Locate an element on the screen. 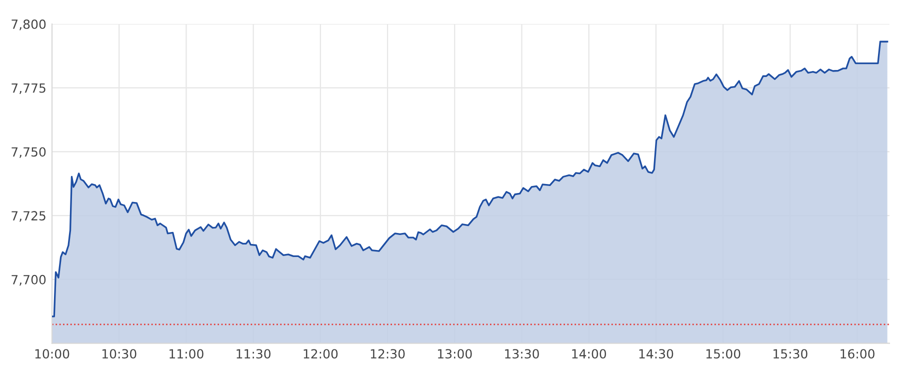 The width and height of the screenshot is (900, 375). x-tick-label: 11:30 is located at coordinates (253, 354).